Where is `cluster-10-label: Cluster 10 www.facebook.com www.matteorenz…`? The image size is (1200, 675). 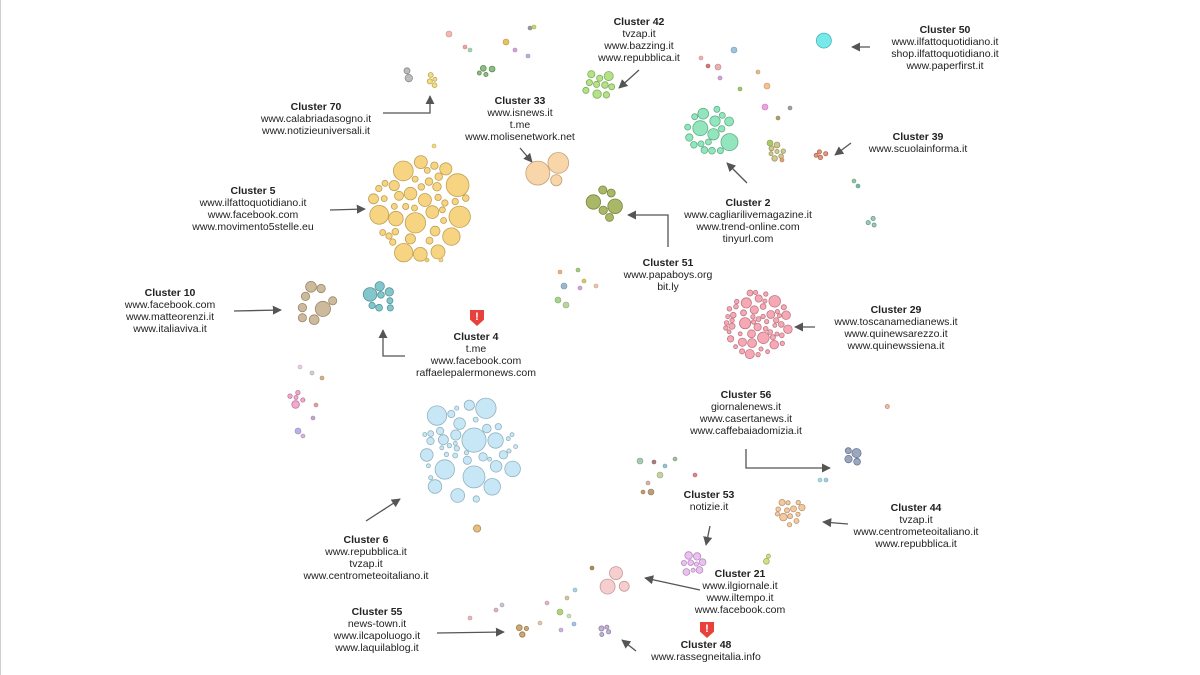
cluster-10-label: Cluster 10 www.facebook.com www.matteorenz… is located at coordinates (170, 311).